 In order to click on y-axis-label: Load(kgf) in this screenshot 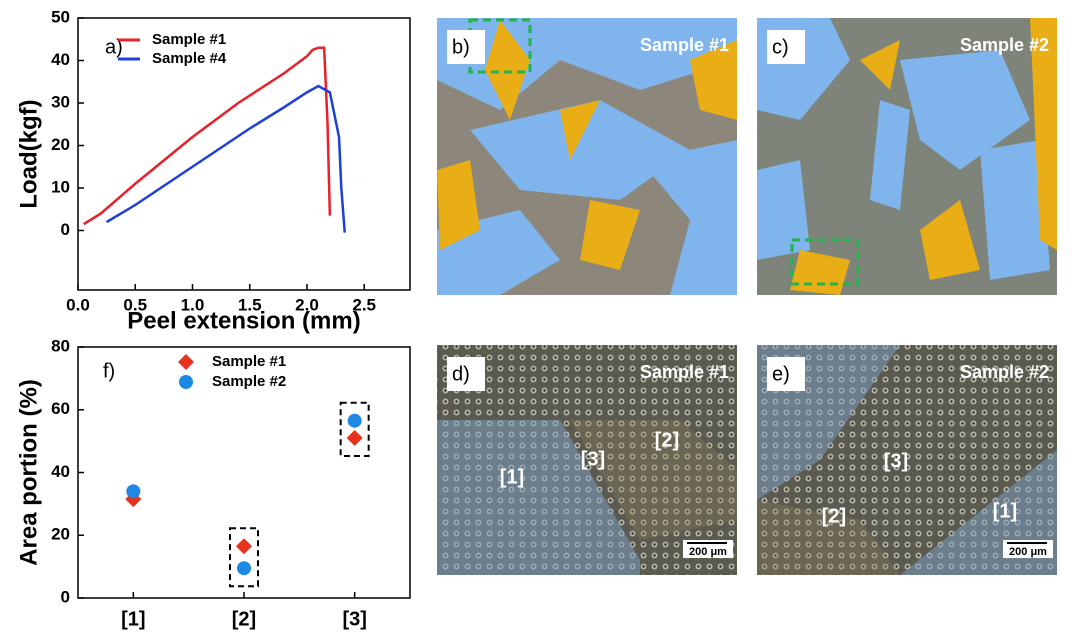, I will do `click(28, 153)`.